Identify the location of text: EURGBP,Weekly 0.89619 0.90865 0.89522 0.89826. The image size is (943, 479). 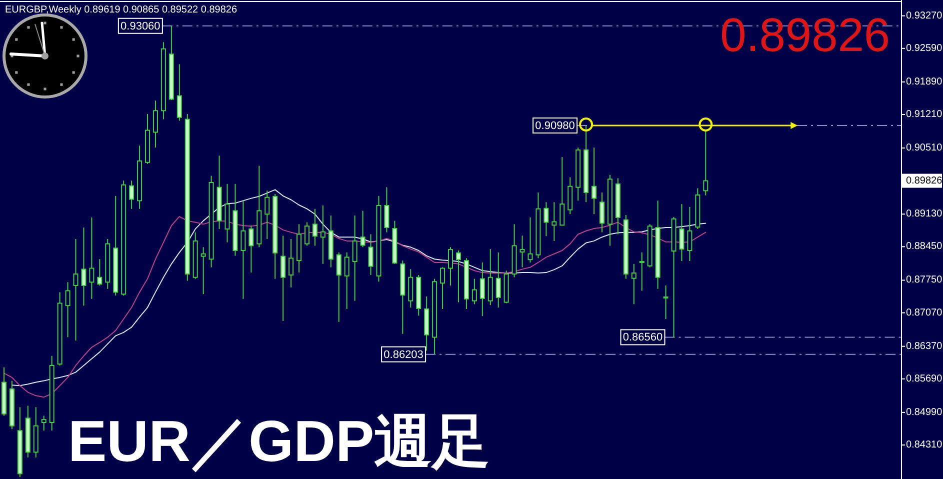
(121, 10).